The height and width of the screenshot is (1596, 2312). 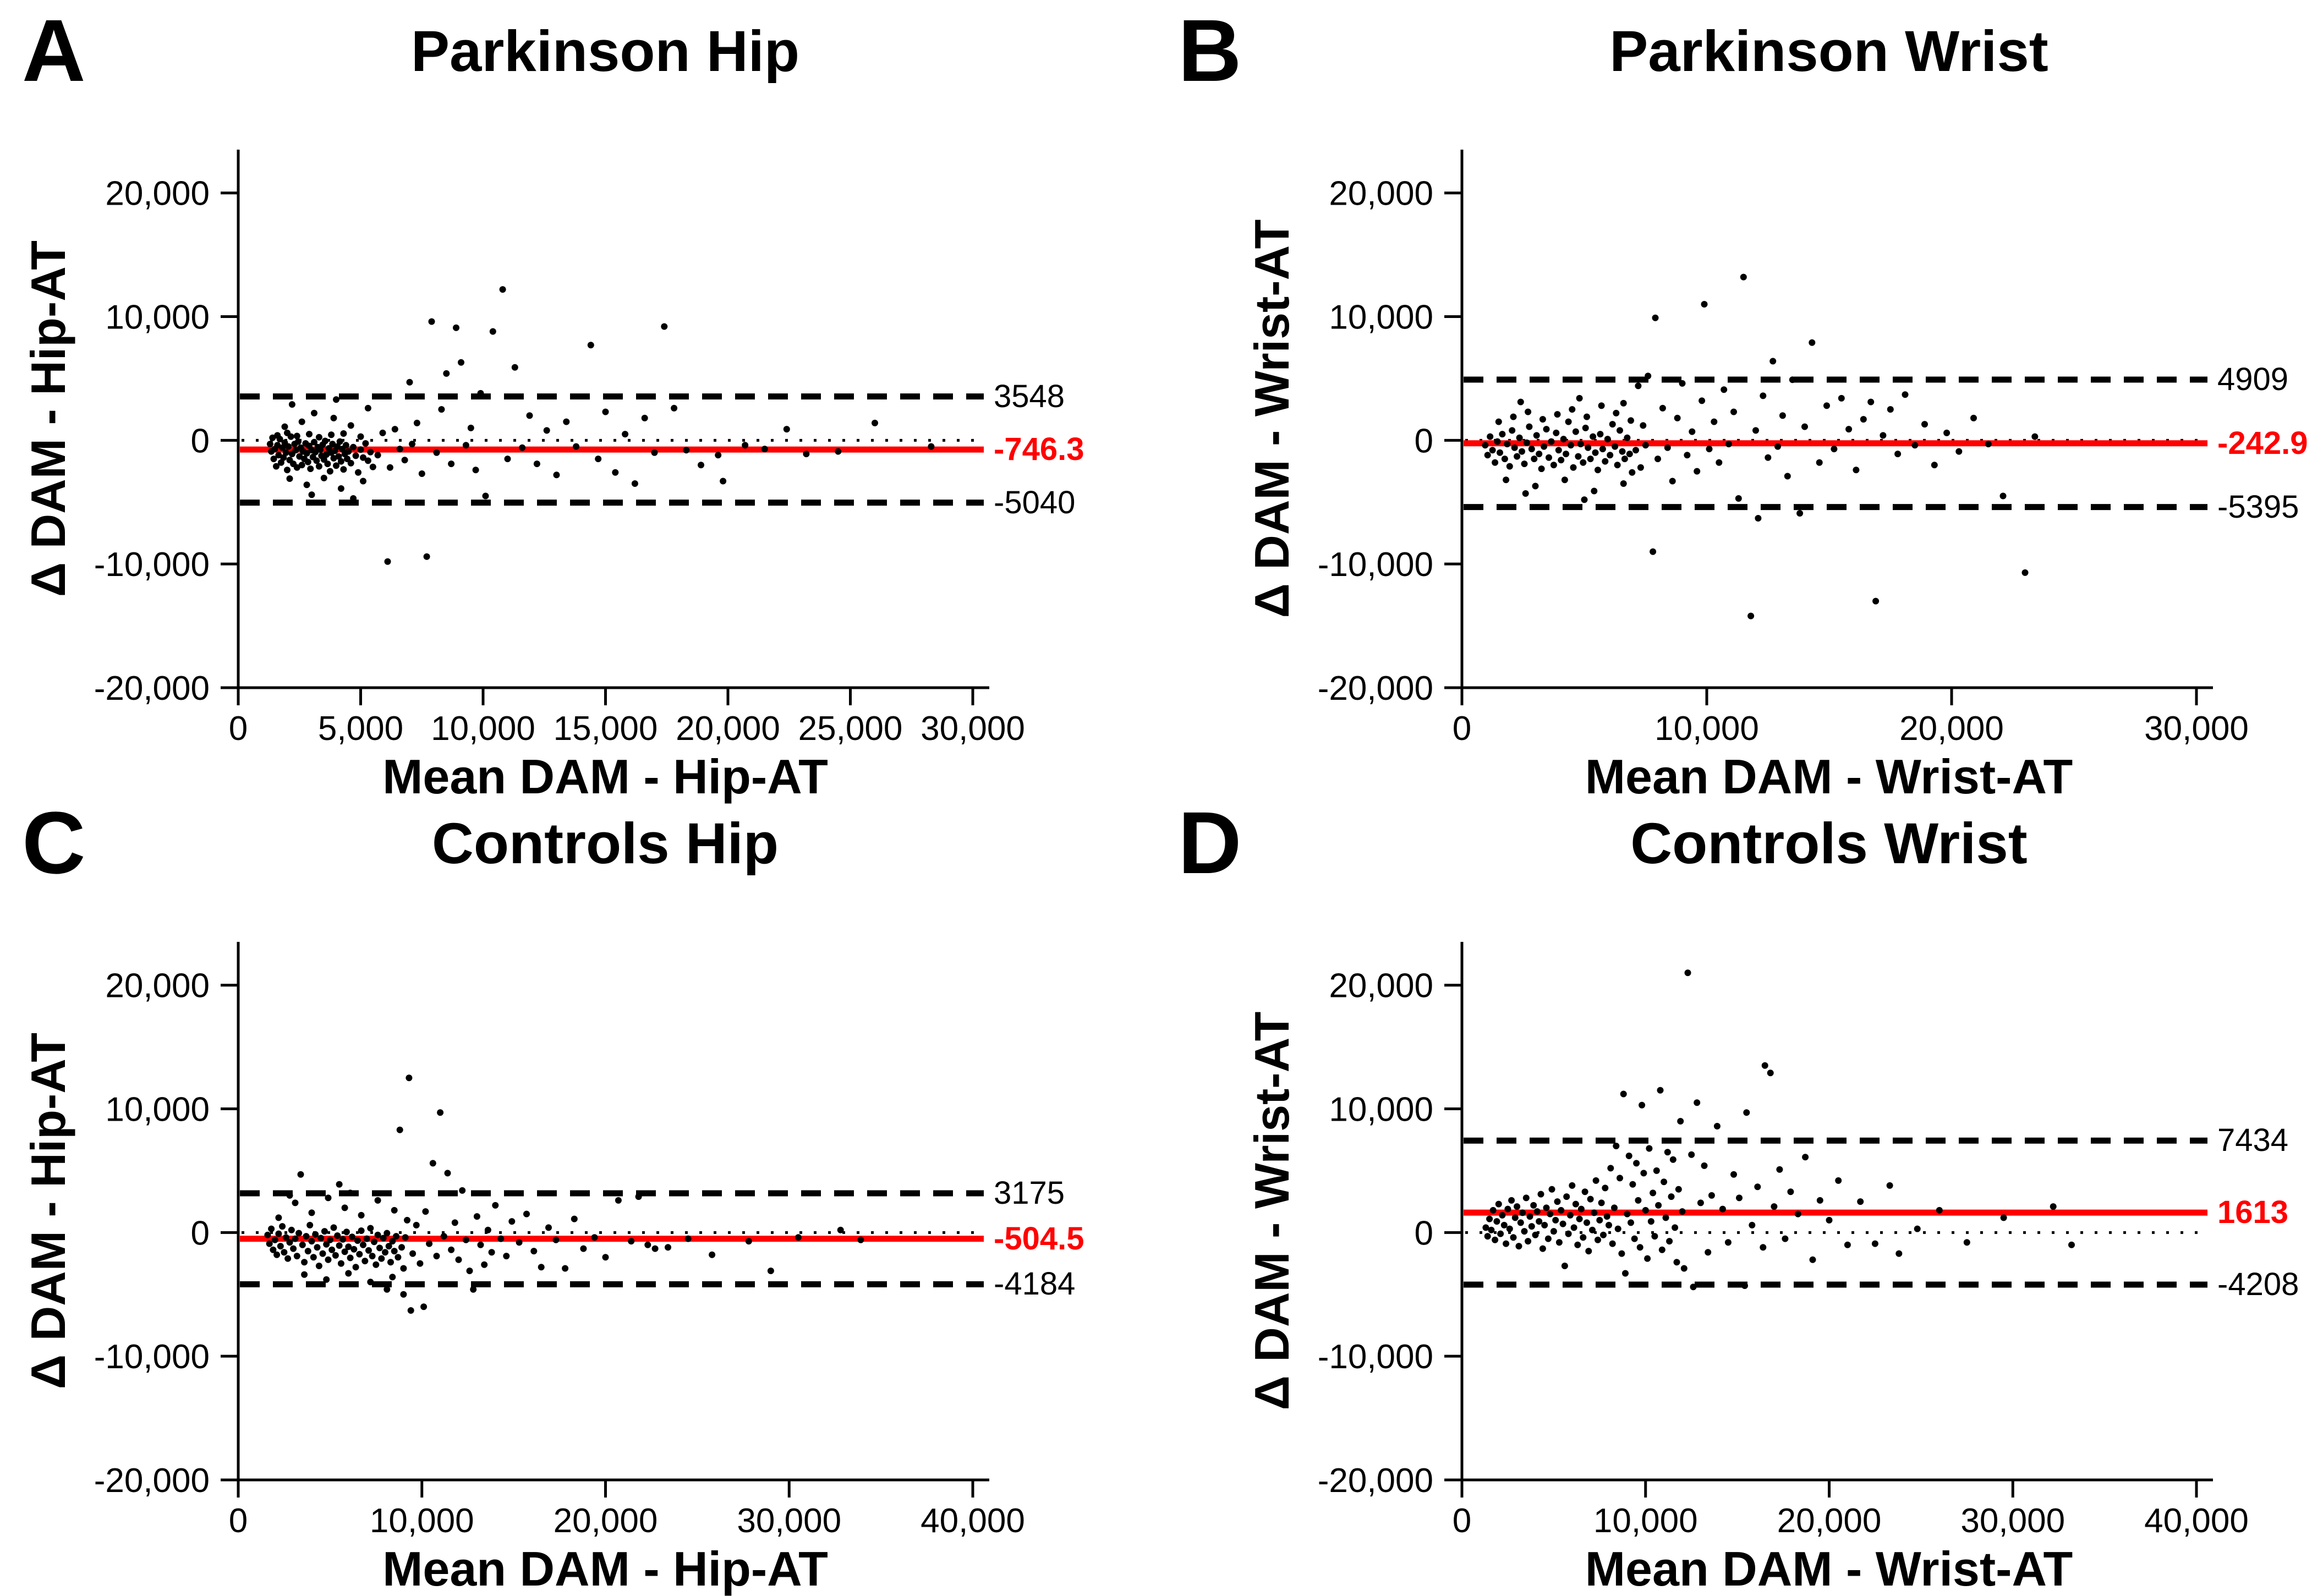 I want to click on lower-loa-label: -4208, so click(x=2258, y=1284).